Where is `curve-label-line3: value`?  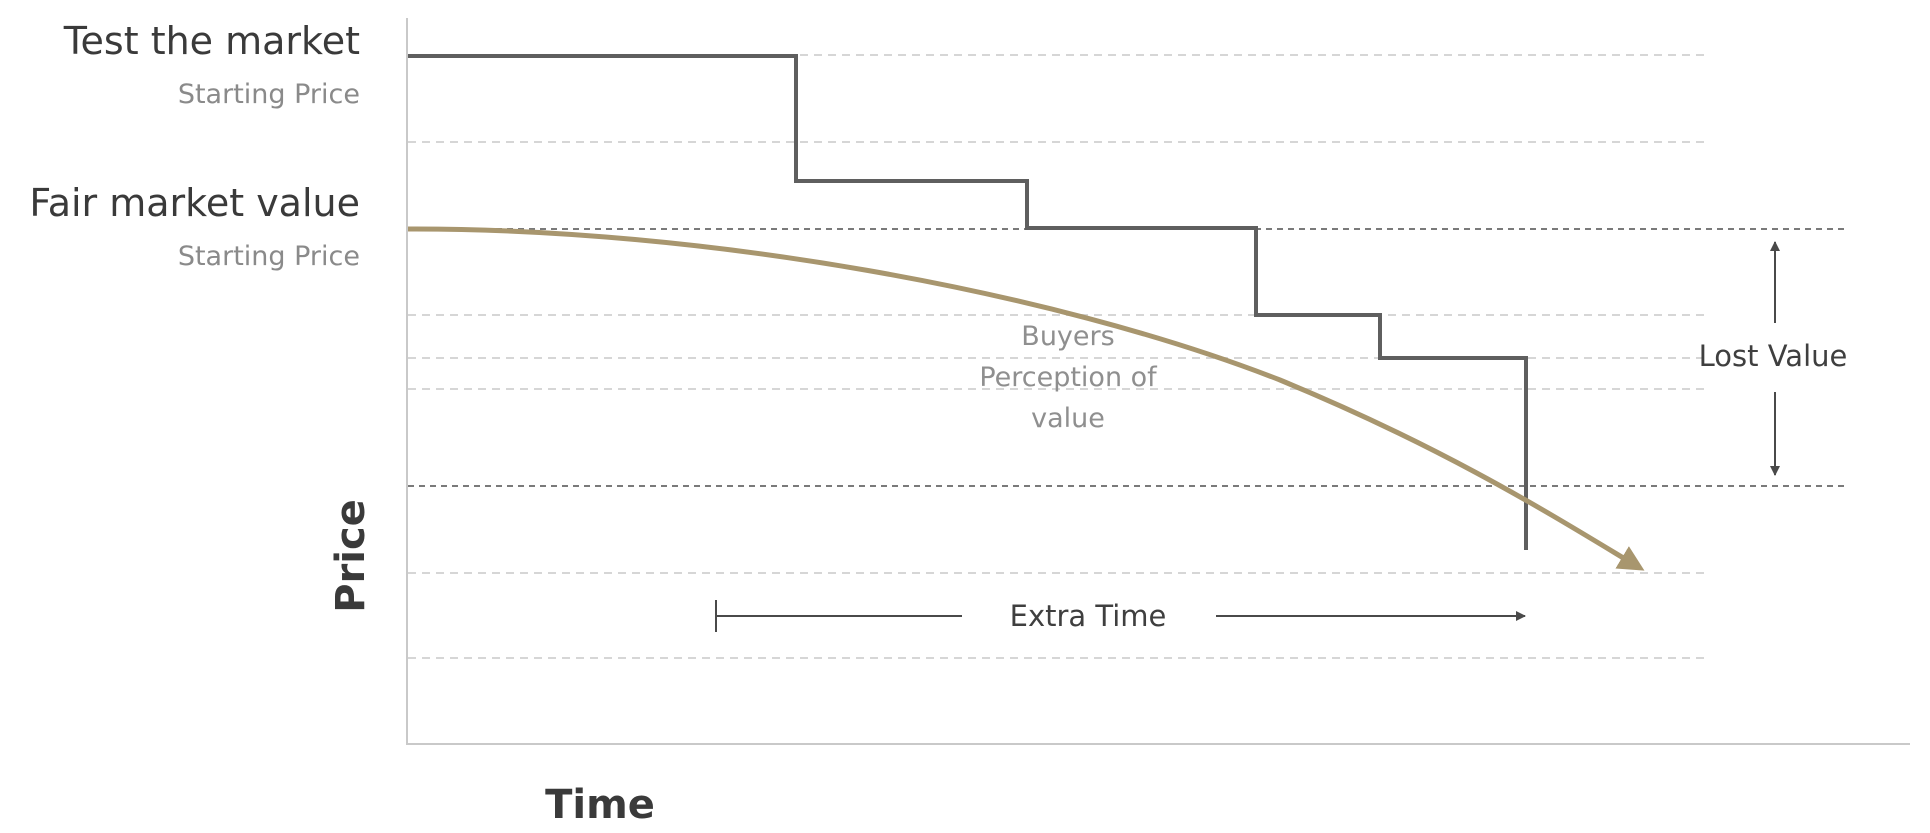
curve-label-line3: value is located at coordinates (1068, 418).